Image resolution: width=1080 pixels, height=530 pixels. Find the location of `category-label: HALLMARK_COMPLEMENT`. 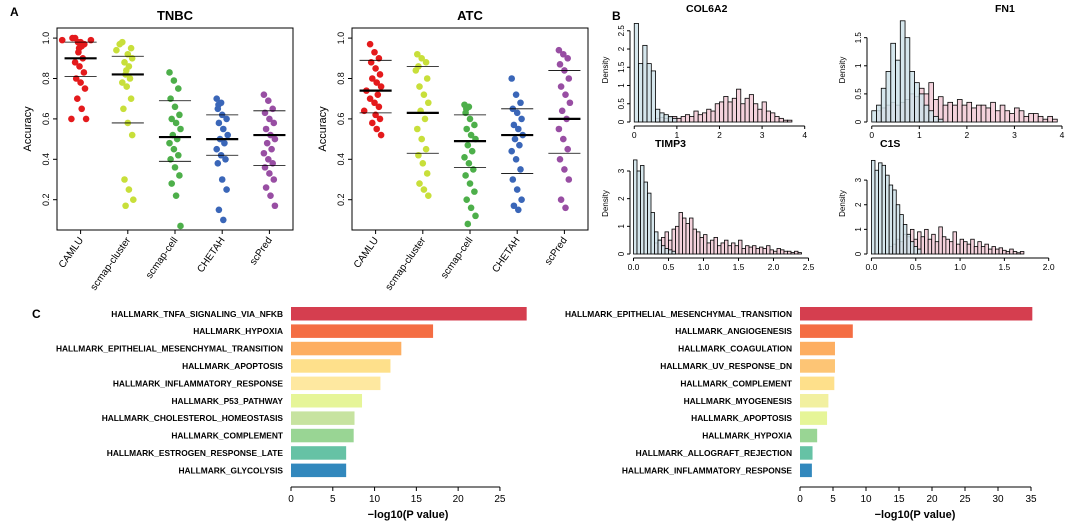

category-label: HALLMARK_COMPLEMENT is located at coordinates (227, 436).